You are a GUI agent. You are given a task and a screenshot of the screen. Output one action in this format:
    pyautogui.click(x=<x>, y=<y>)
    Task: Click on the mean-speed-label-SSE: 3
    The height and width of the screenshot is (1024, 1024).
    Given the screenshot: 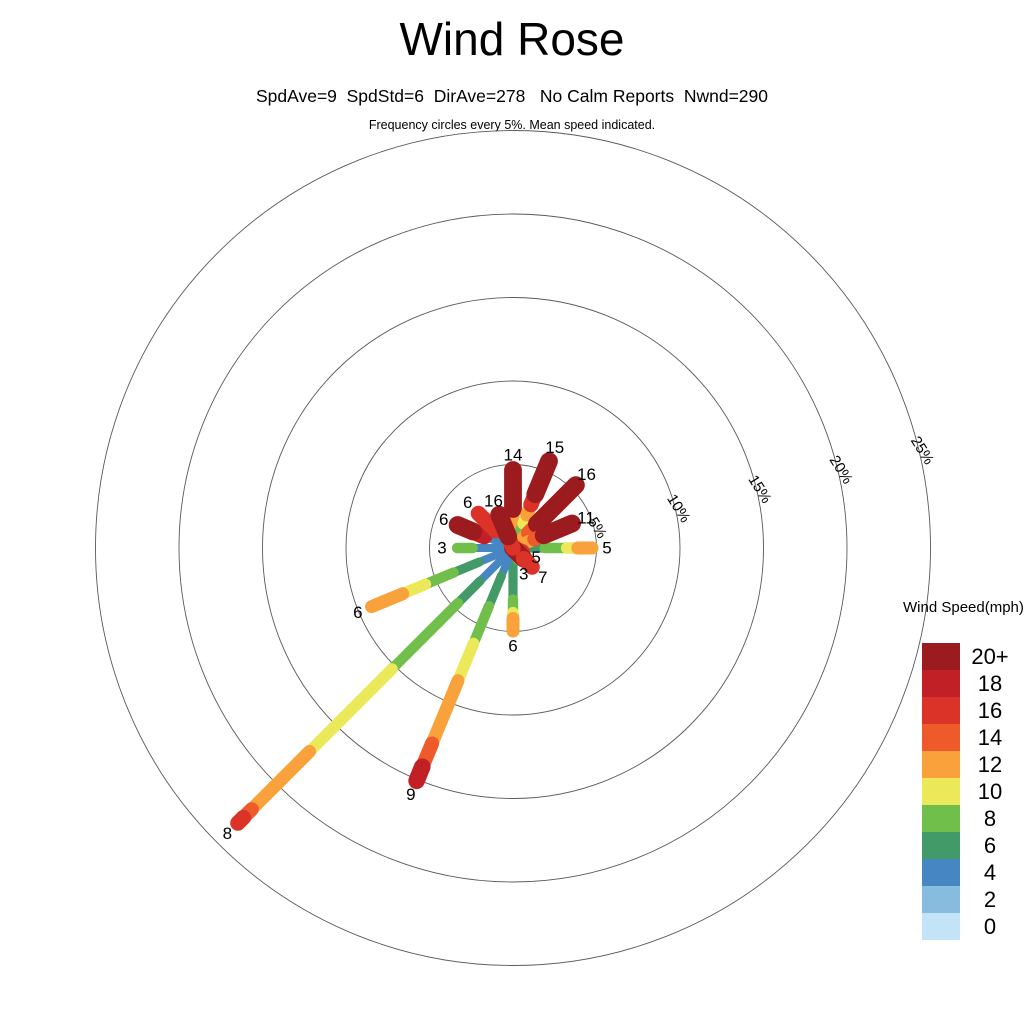 What is the action you would take?
    pyautogui.click(x=523, y=573)
    